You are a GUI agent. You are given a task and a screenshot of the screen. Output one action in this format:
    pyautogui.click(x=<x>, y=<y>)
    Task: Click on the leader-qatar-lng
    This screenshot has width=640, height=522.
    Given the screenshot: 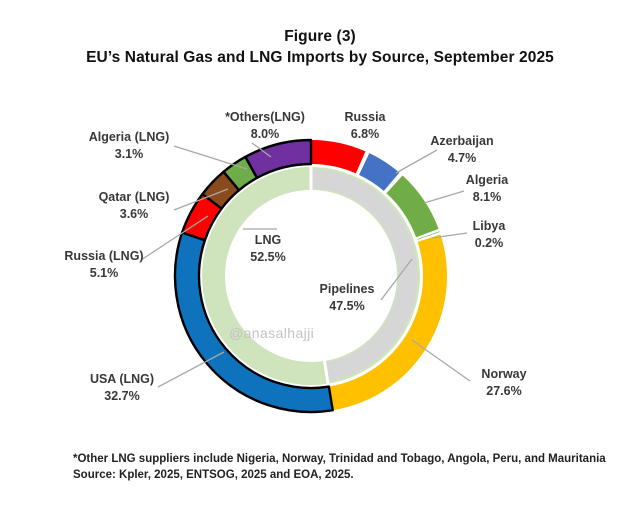 What is the action you would take?
    pyautogui.click(x=201, y=199)
    